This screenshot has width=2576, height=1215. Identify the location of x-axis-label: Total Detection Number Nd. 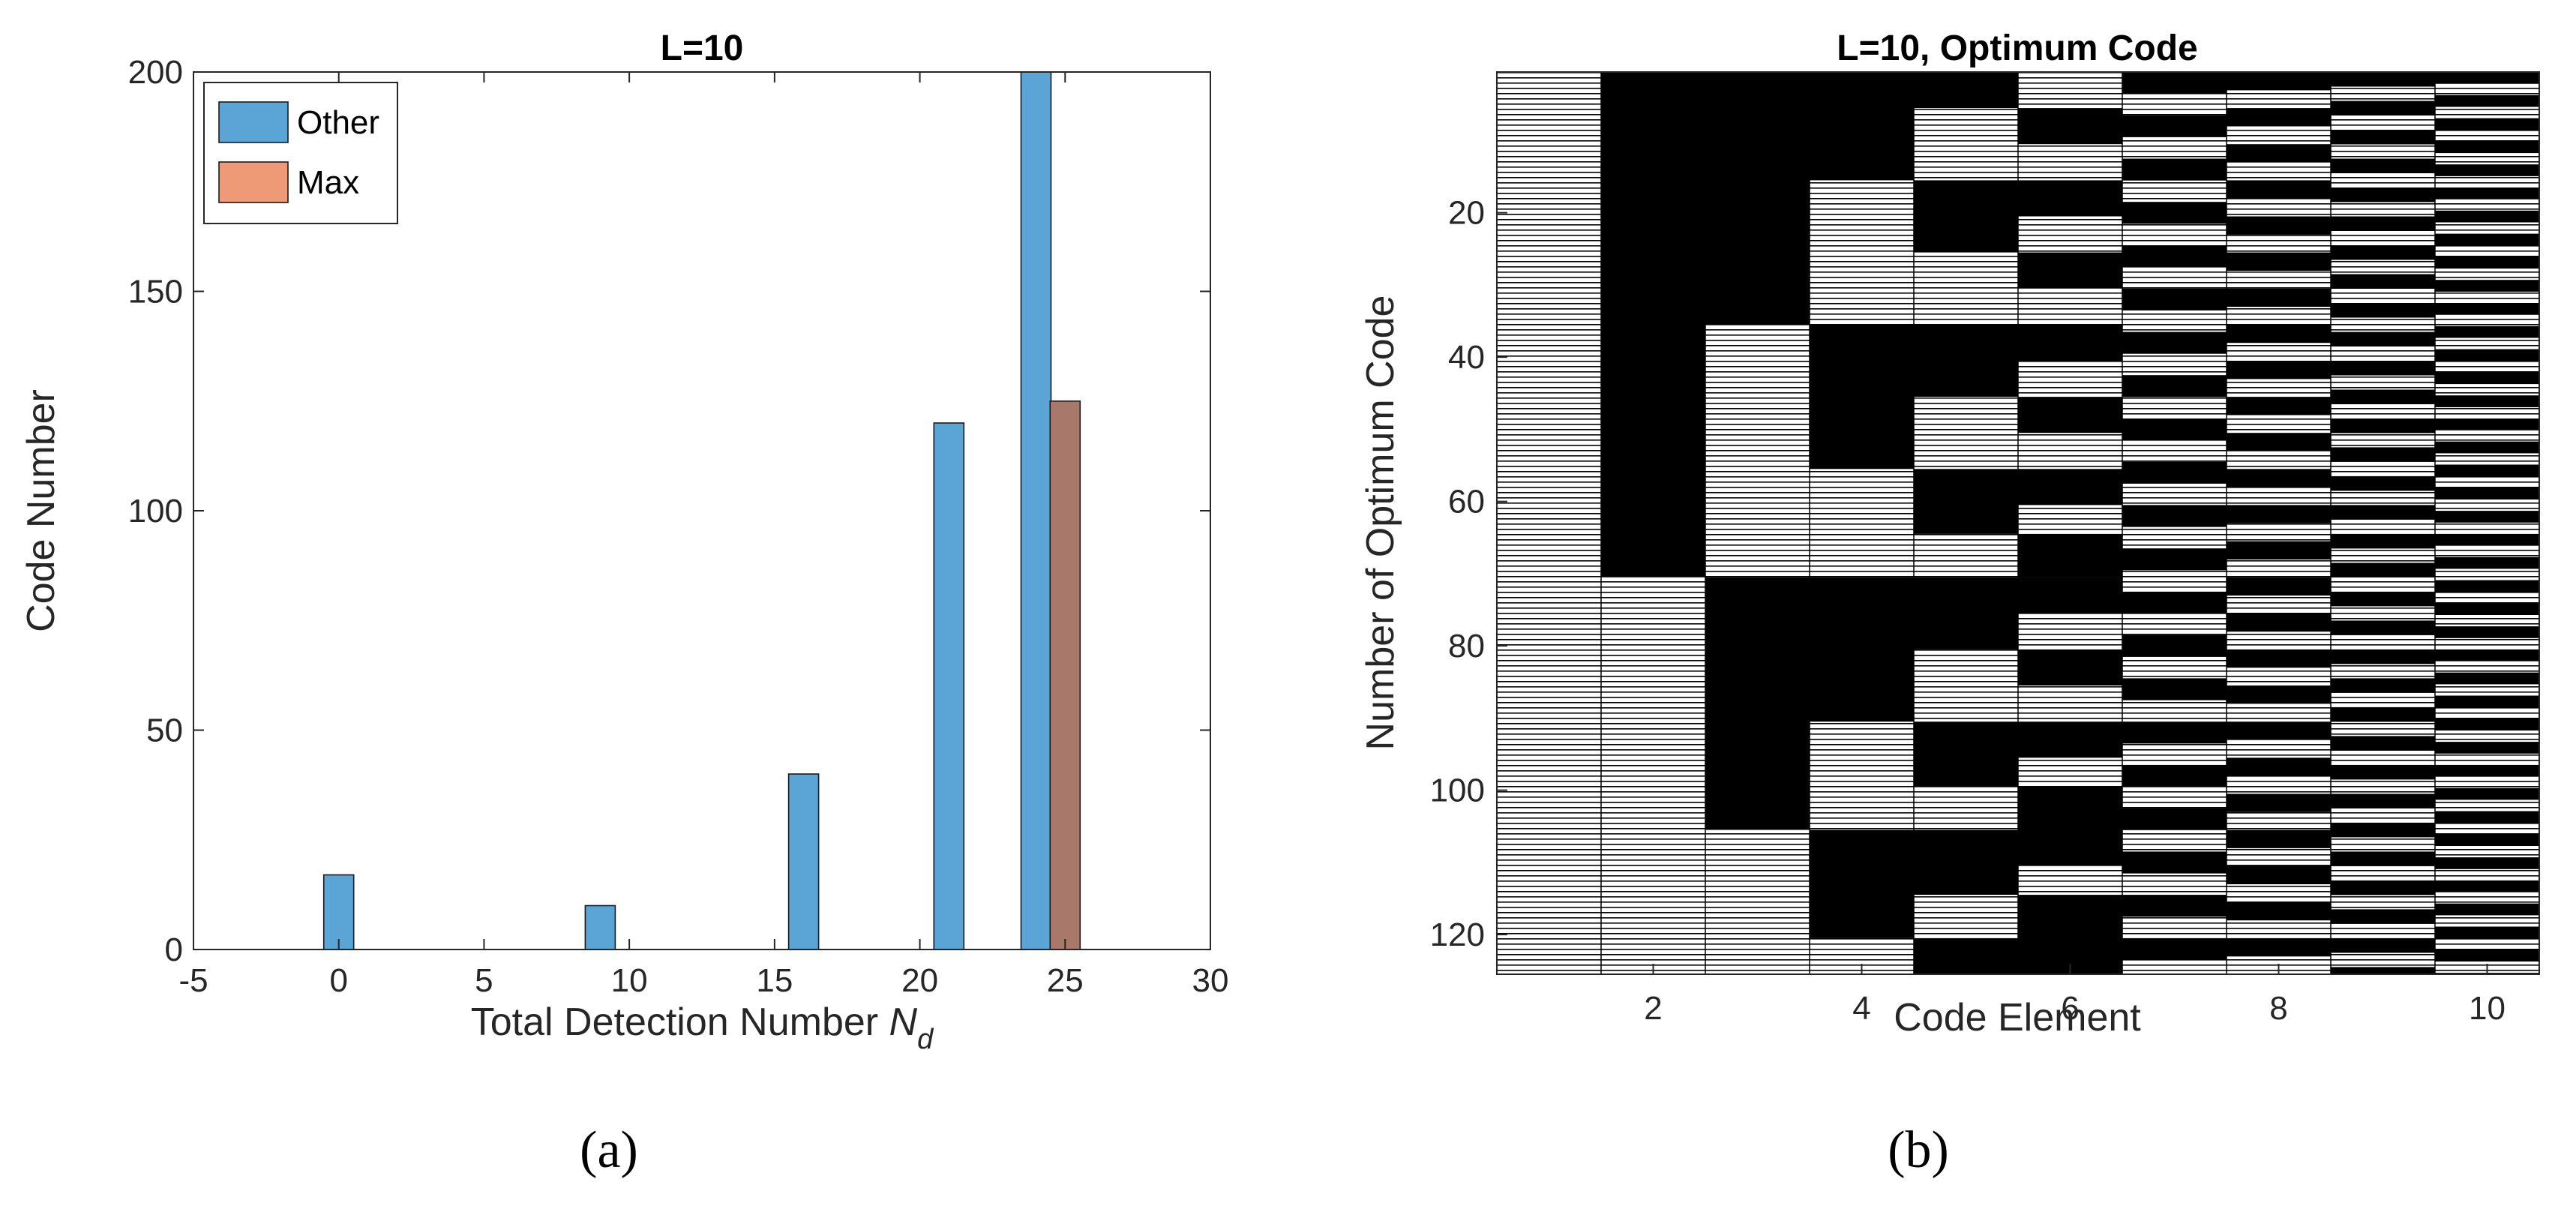
(702, 1027).